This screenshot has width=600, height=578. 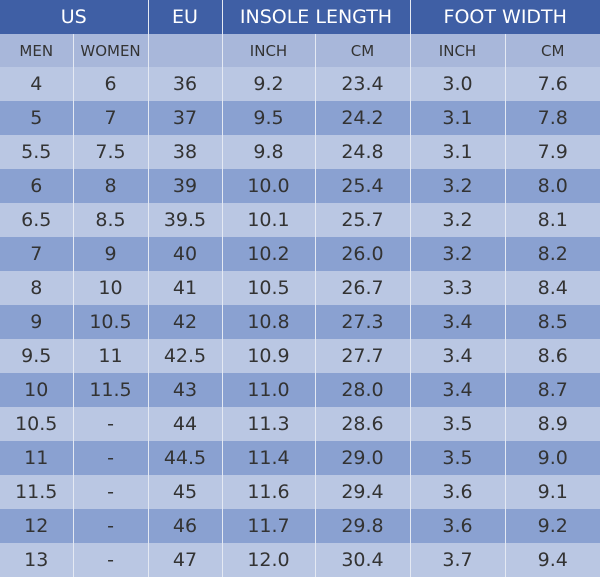 What do you see at coordinates (362, 458) in the screenshot?
I see `table-cell: 29.0` at bounding box center [362, 458].